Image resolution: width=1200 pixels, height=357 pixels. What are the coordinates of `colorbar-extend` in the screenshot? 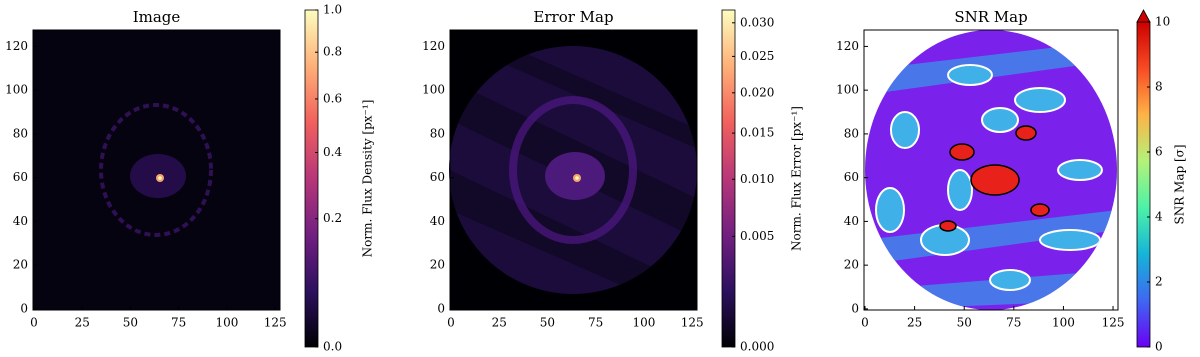 It's located at (1143, 16).